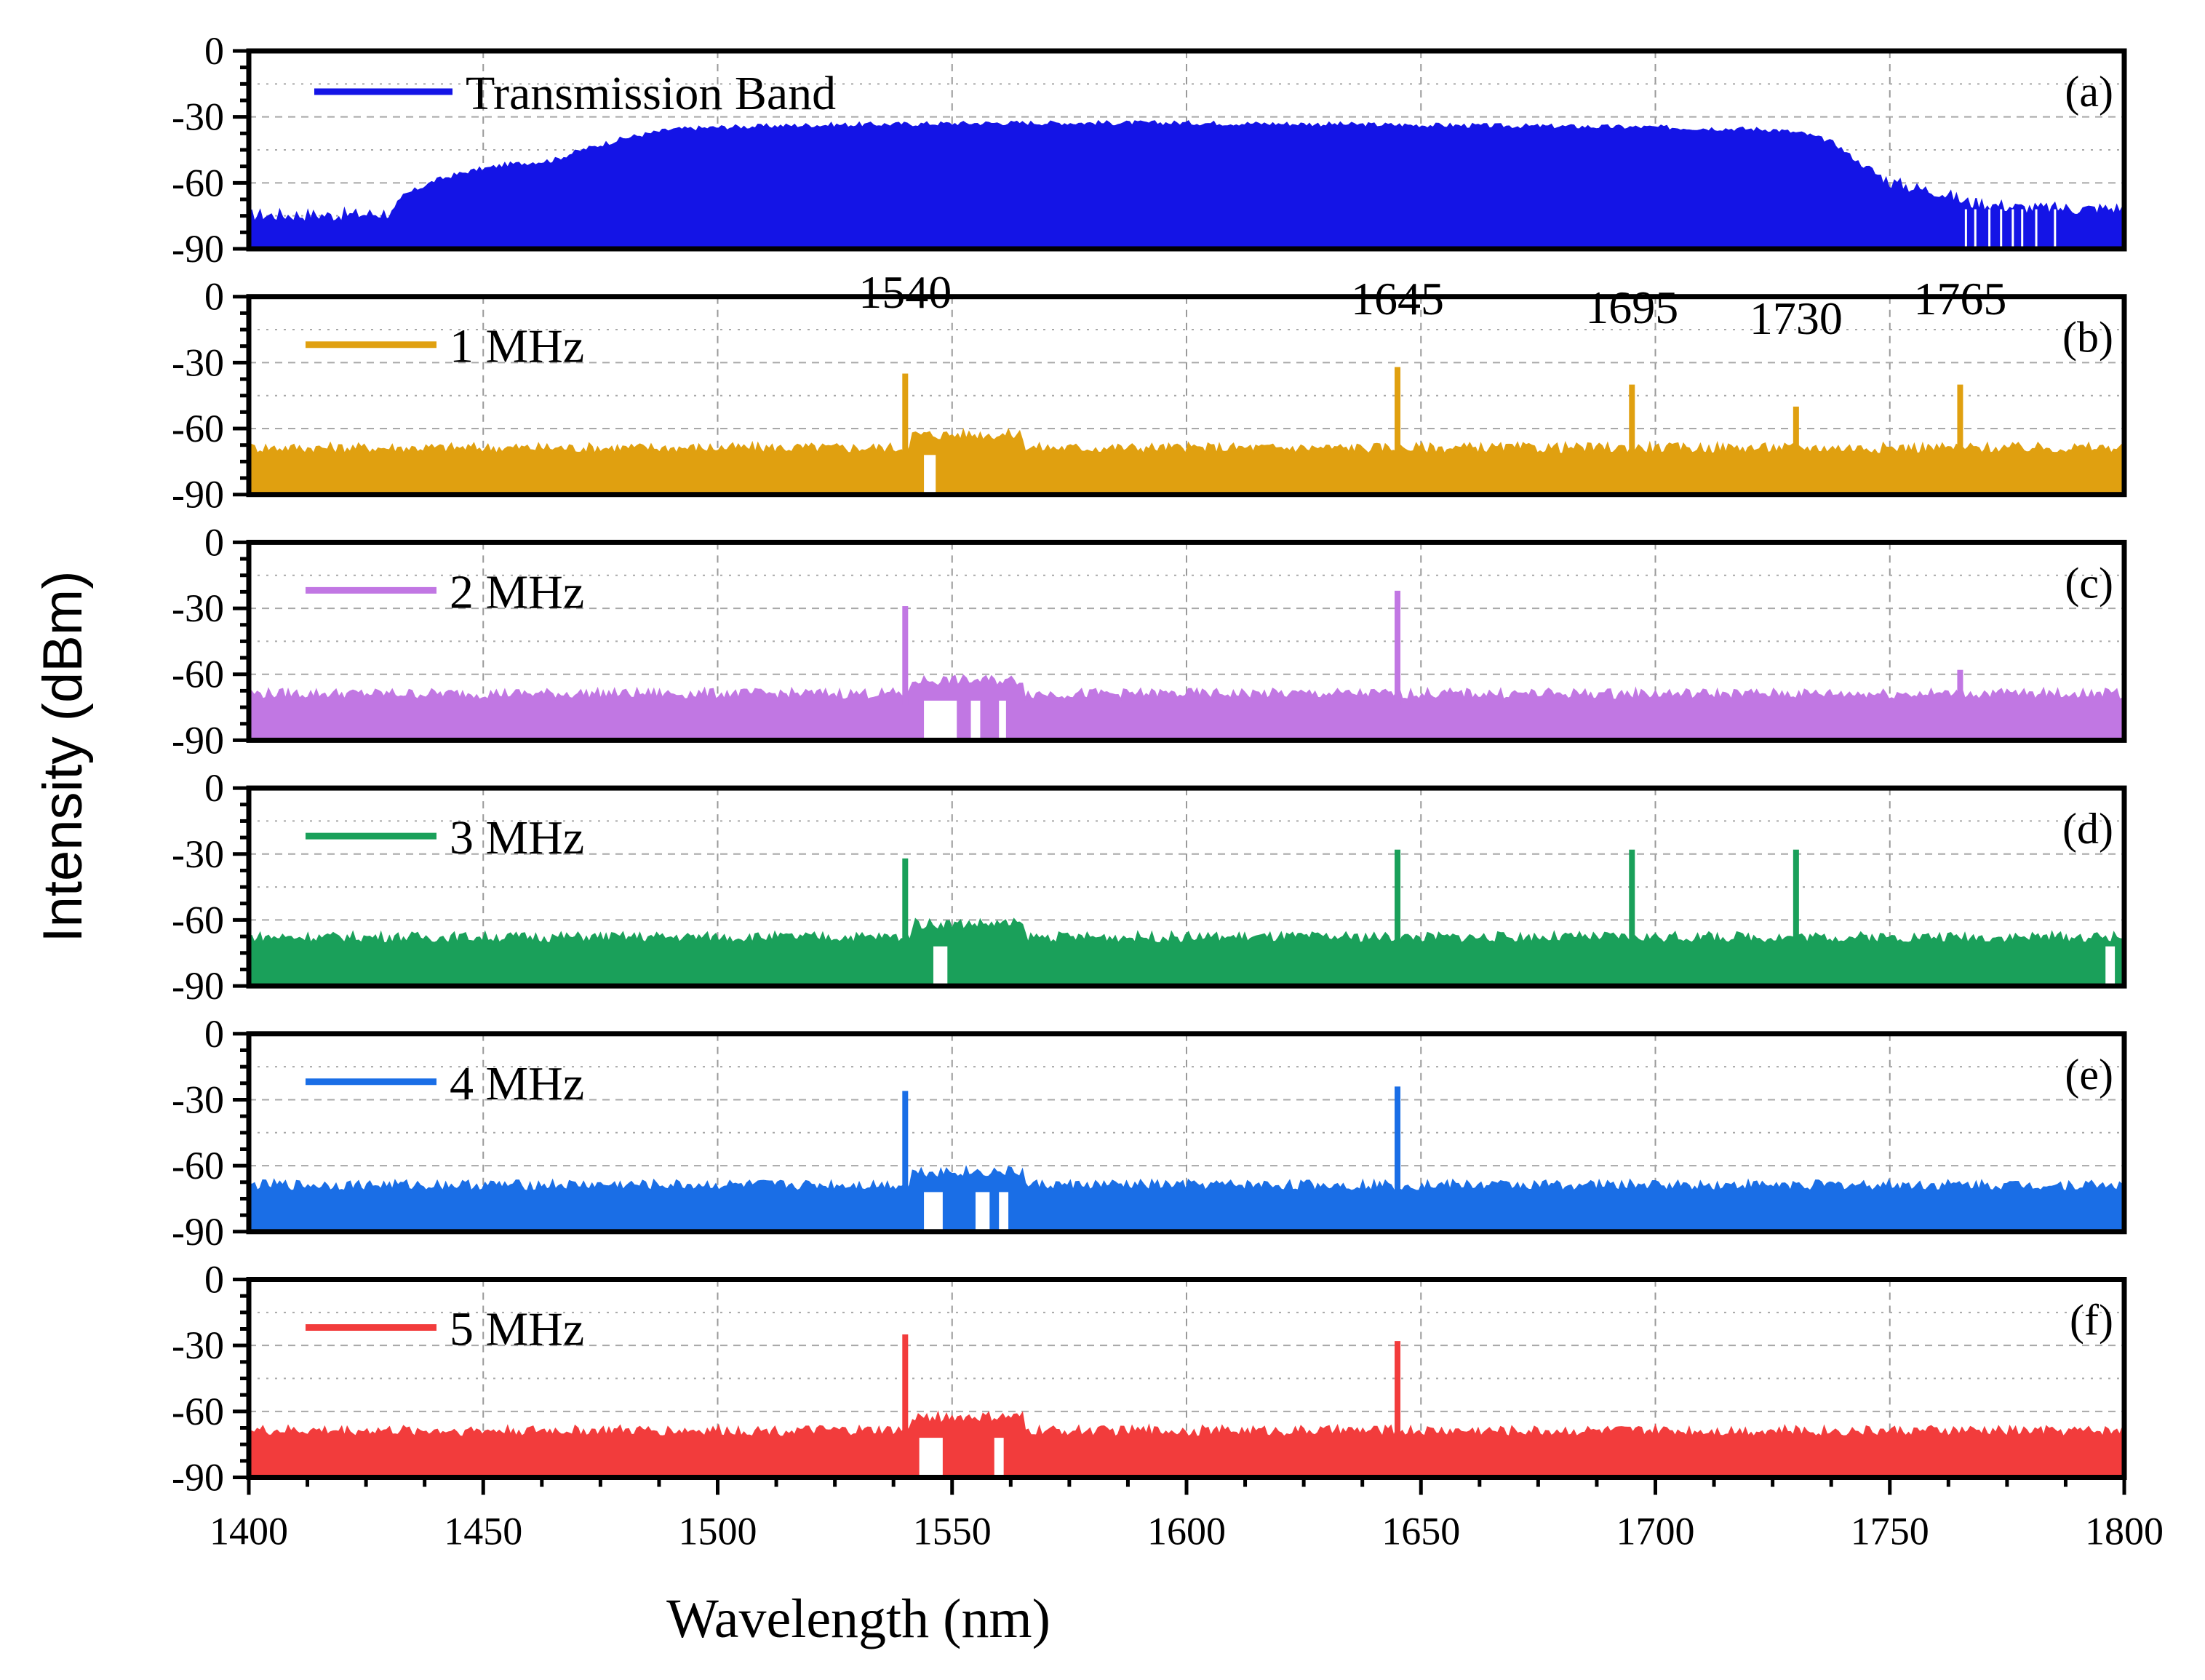  I want to click on legend: 2 MHz, so click(445, 591).